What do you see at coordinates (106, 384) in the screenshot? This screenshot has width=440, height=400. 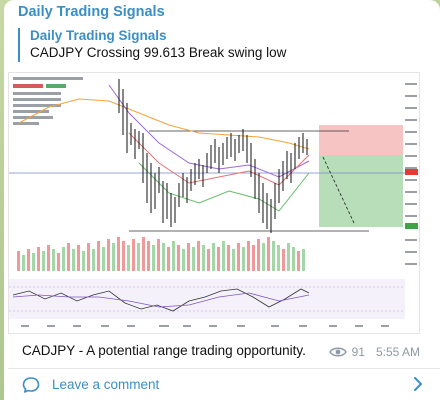 I see `leave-comment-label: Leave a comment` at bounding box center [106, 384].